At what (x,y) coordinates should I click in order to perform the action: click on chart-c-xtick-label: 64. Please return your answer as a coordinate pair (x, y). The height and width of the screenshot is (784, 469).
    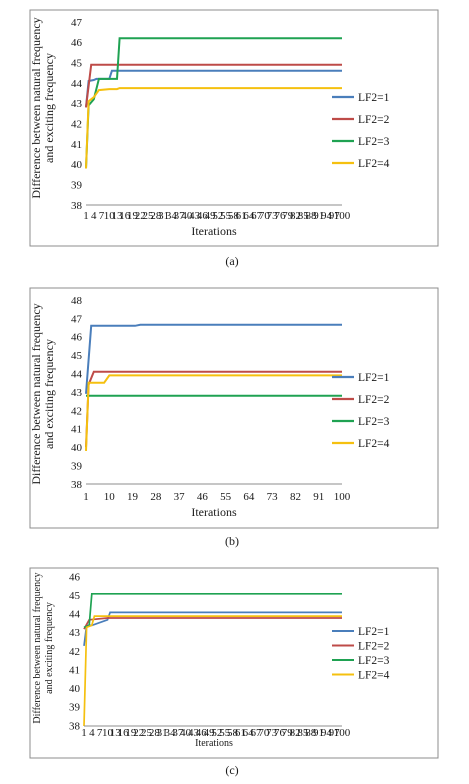
    Looking at the image, I should click on (249, 733).